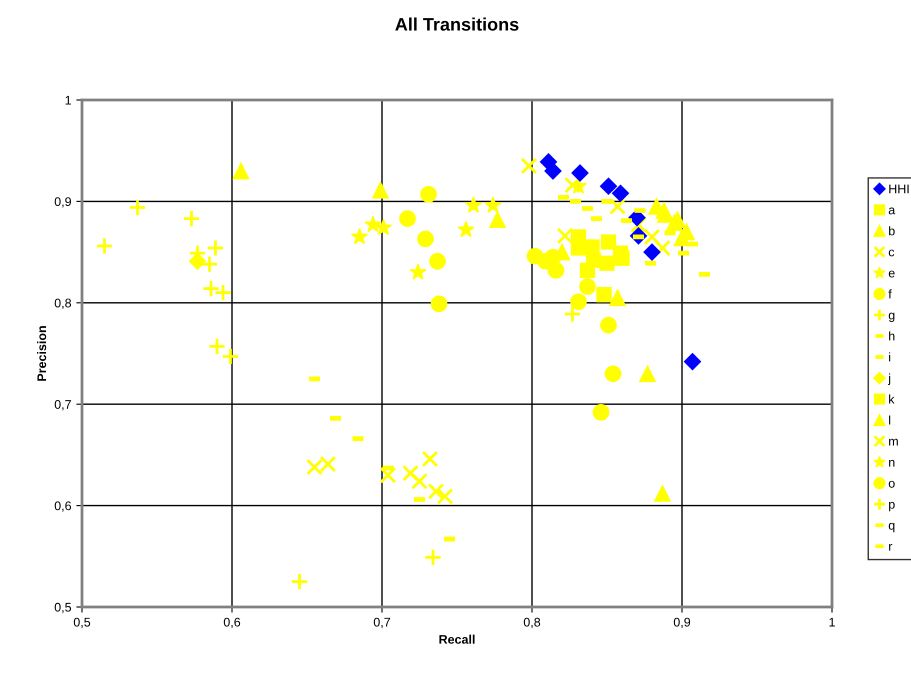 This screenshot has height=682, width=911. Describe the element at coordinates (891, 274) in the screenshot. I see `legend-label: e` at that location.